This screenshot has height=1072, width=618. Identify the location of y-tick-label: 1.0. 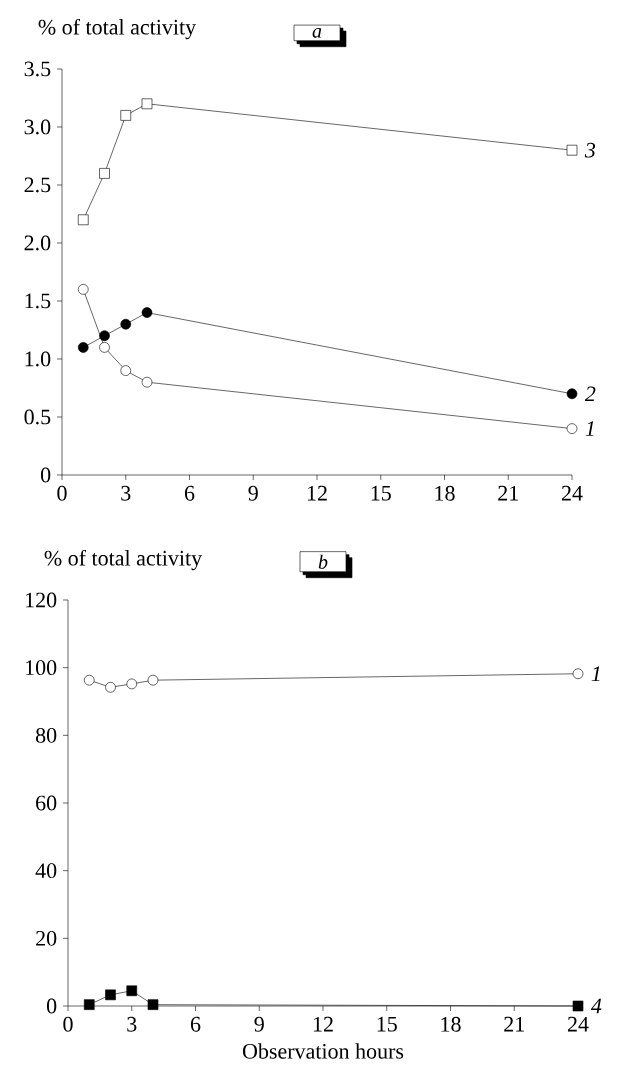
(38, 359).